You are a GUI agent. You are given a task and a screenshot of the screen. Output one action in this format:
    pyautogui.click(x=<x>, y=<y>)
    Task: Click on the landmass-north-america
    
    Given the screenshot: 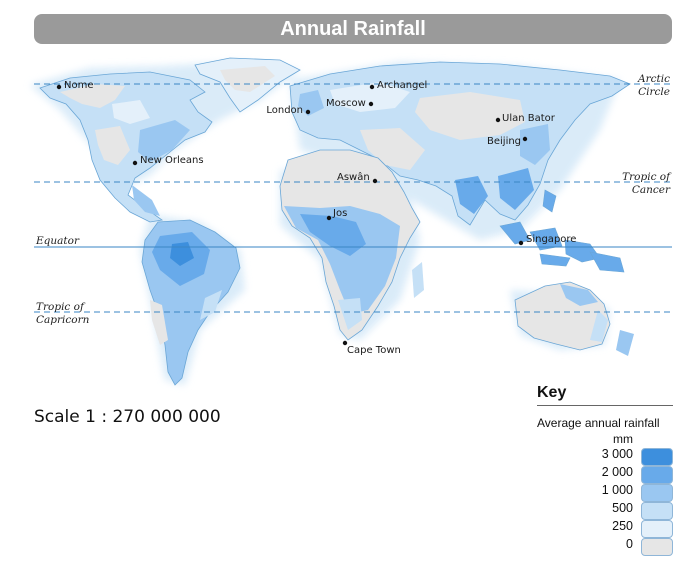 What is the action you would take?
    pyautogui.click(x=126, y=147)
    